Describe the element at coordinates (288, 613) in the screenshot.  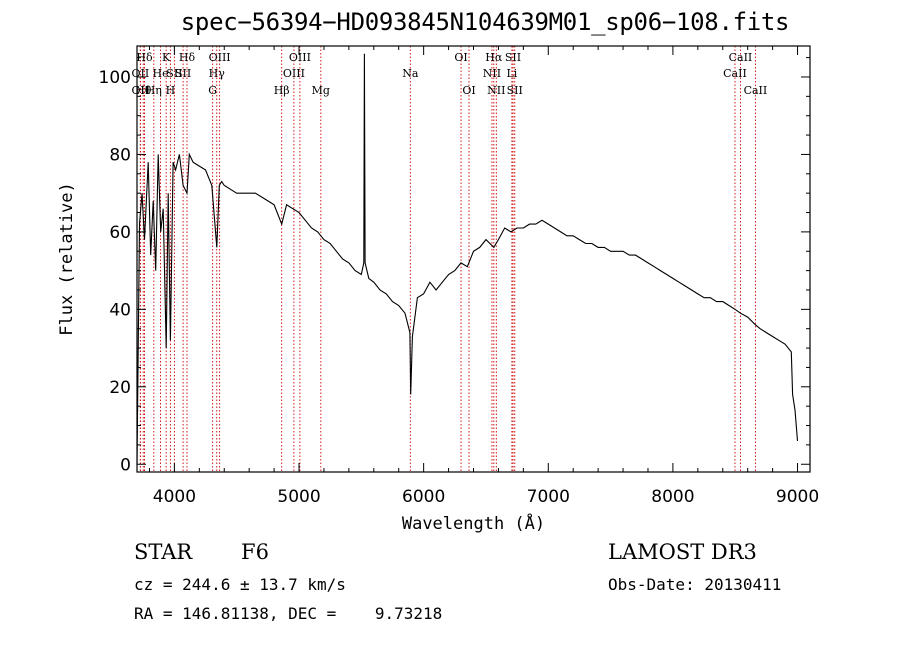
I see `coordinates-text: RA = 146.81138, DEC = 9.73218` at that location.